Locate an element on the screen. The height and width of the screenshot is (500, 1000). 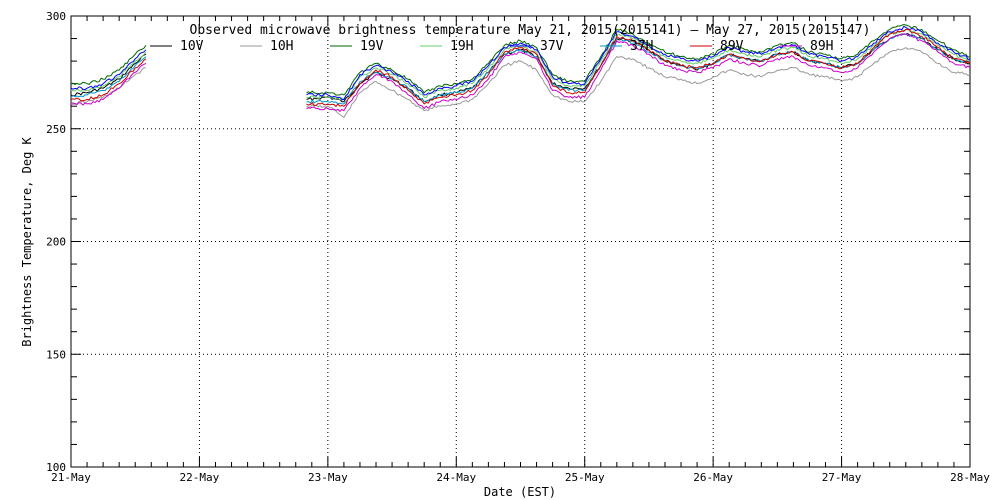
legend-label-89v: 89V is located at coordinates (732, 46).